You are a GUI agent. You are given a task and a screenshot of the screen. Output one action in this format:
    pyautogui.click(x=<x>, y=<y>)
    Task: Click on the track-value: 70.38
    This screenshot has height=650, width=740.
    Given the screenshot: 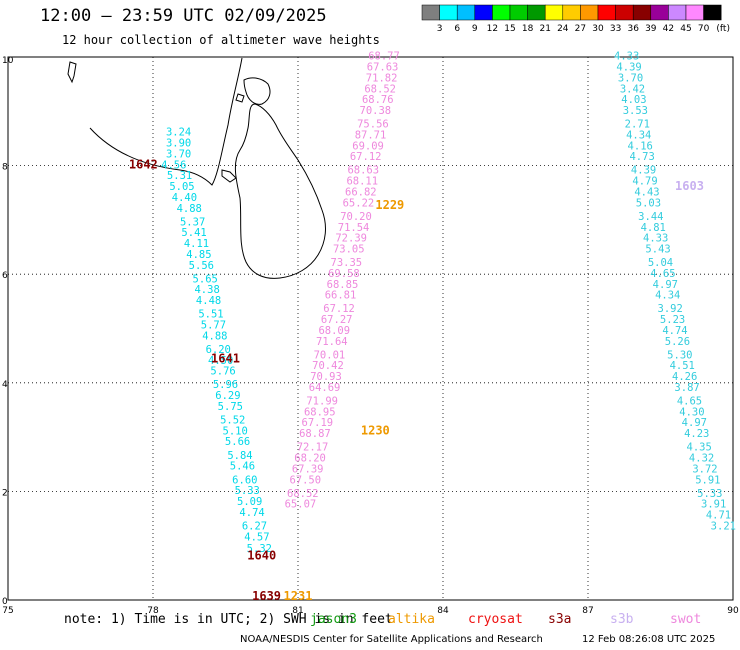 What is the action you would take?
    pyautogui.click(x=376, y=111)
    